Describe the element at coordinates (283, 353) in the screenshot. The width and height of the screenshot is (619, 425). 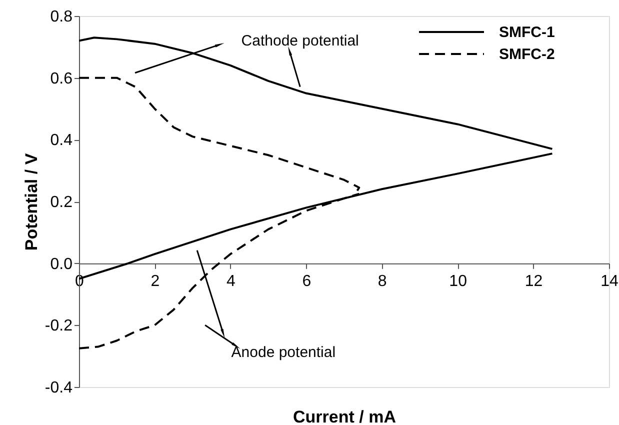
I see `annotation: Anode potential` at that location.